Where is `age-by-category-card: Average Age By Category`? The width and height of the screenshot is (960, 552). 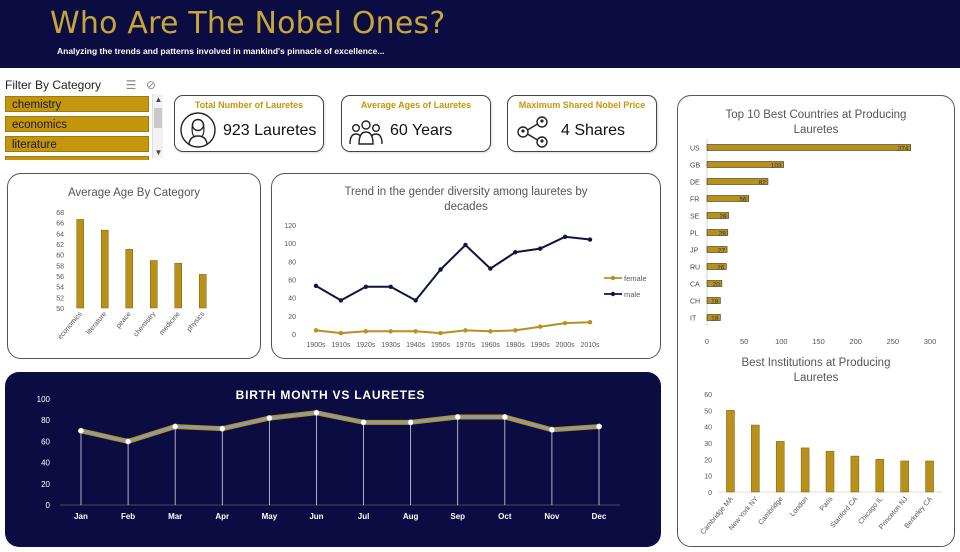 age-by-category-card: Average Age By Category is located at coordinates (134, 266).